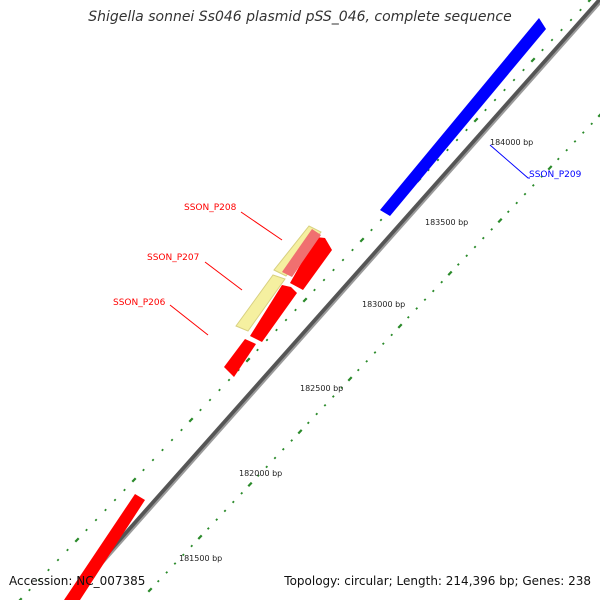 The image size is (600, 600). What do you see at coordinates (383, 304) in the screenshot?
I see `tick-label-183000: 183000 bp` at bounding box center [383, 304].